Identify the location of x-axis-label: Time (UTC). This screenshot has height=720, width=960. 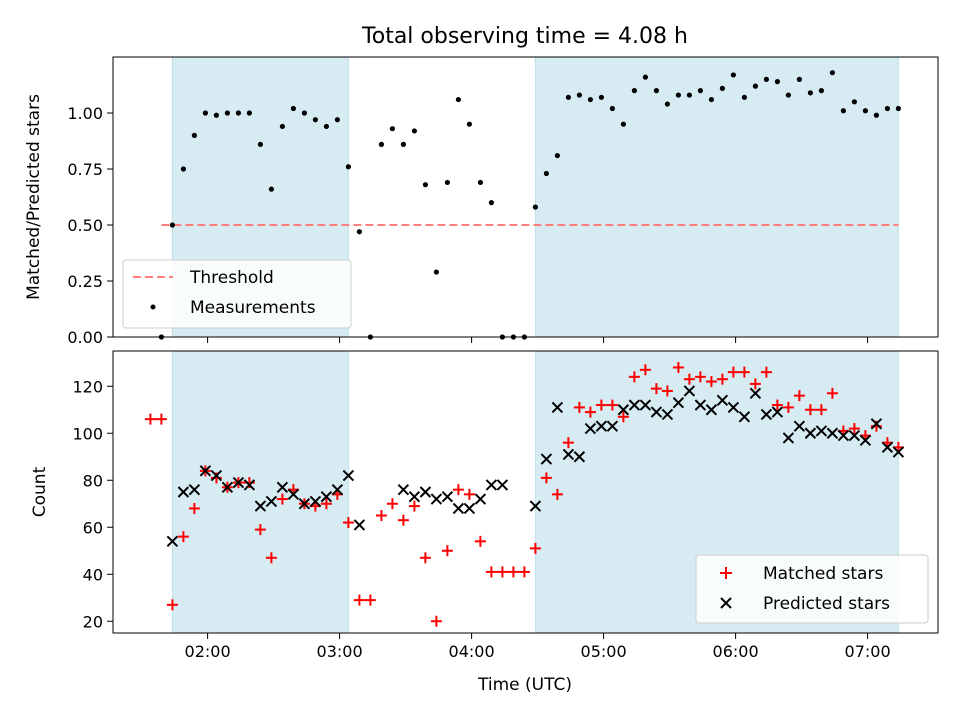
(524, 685).